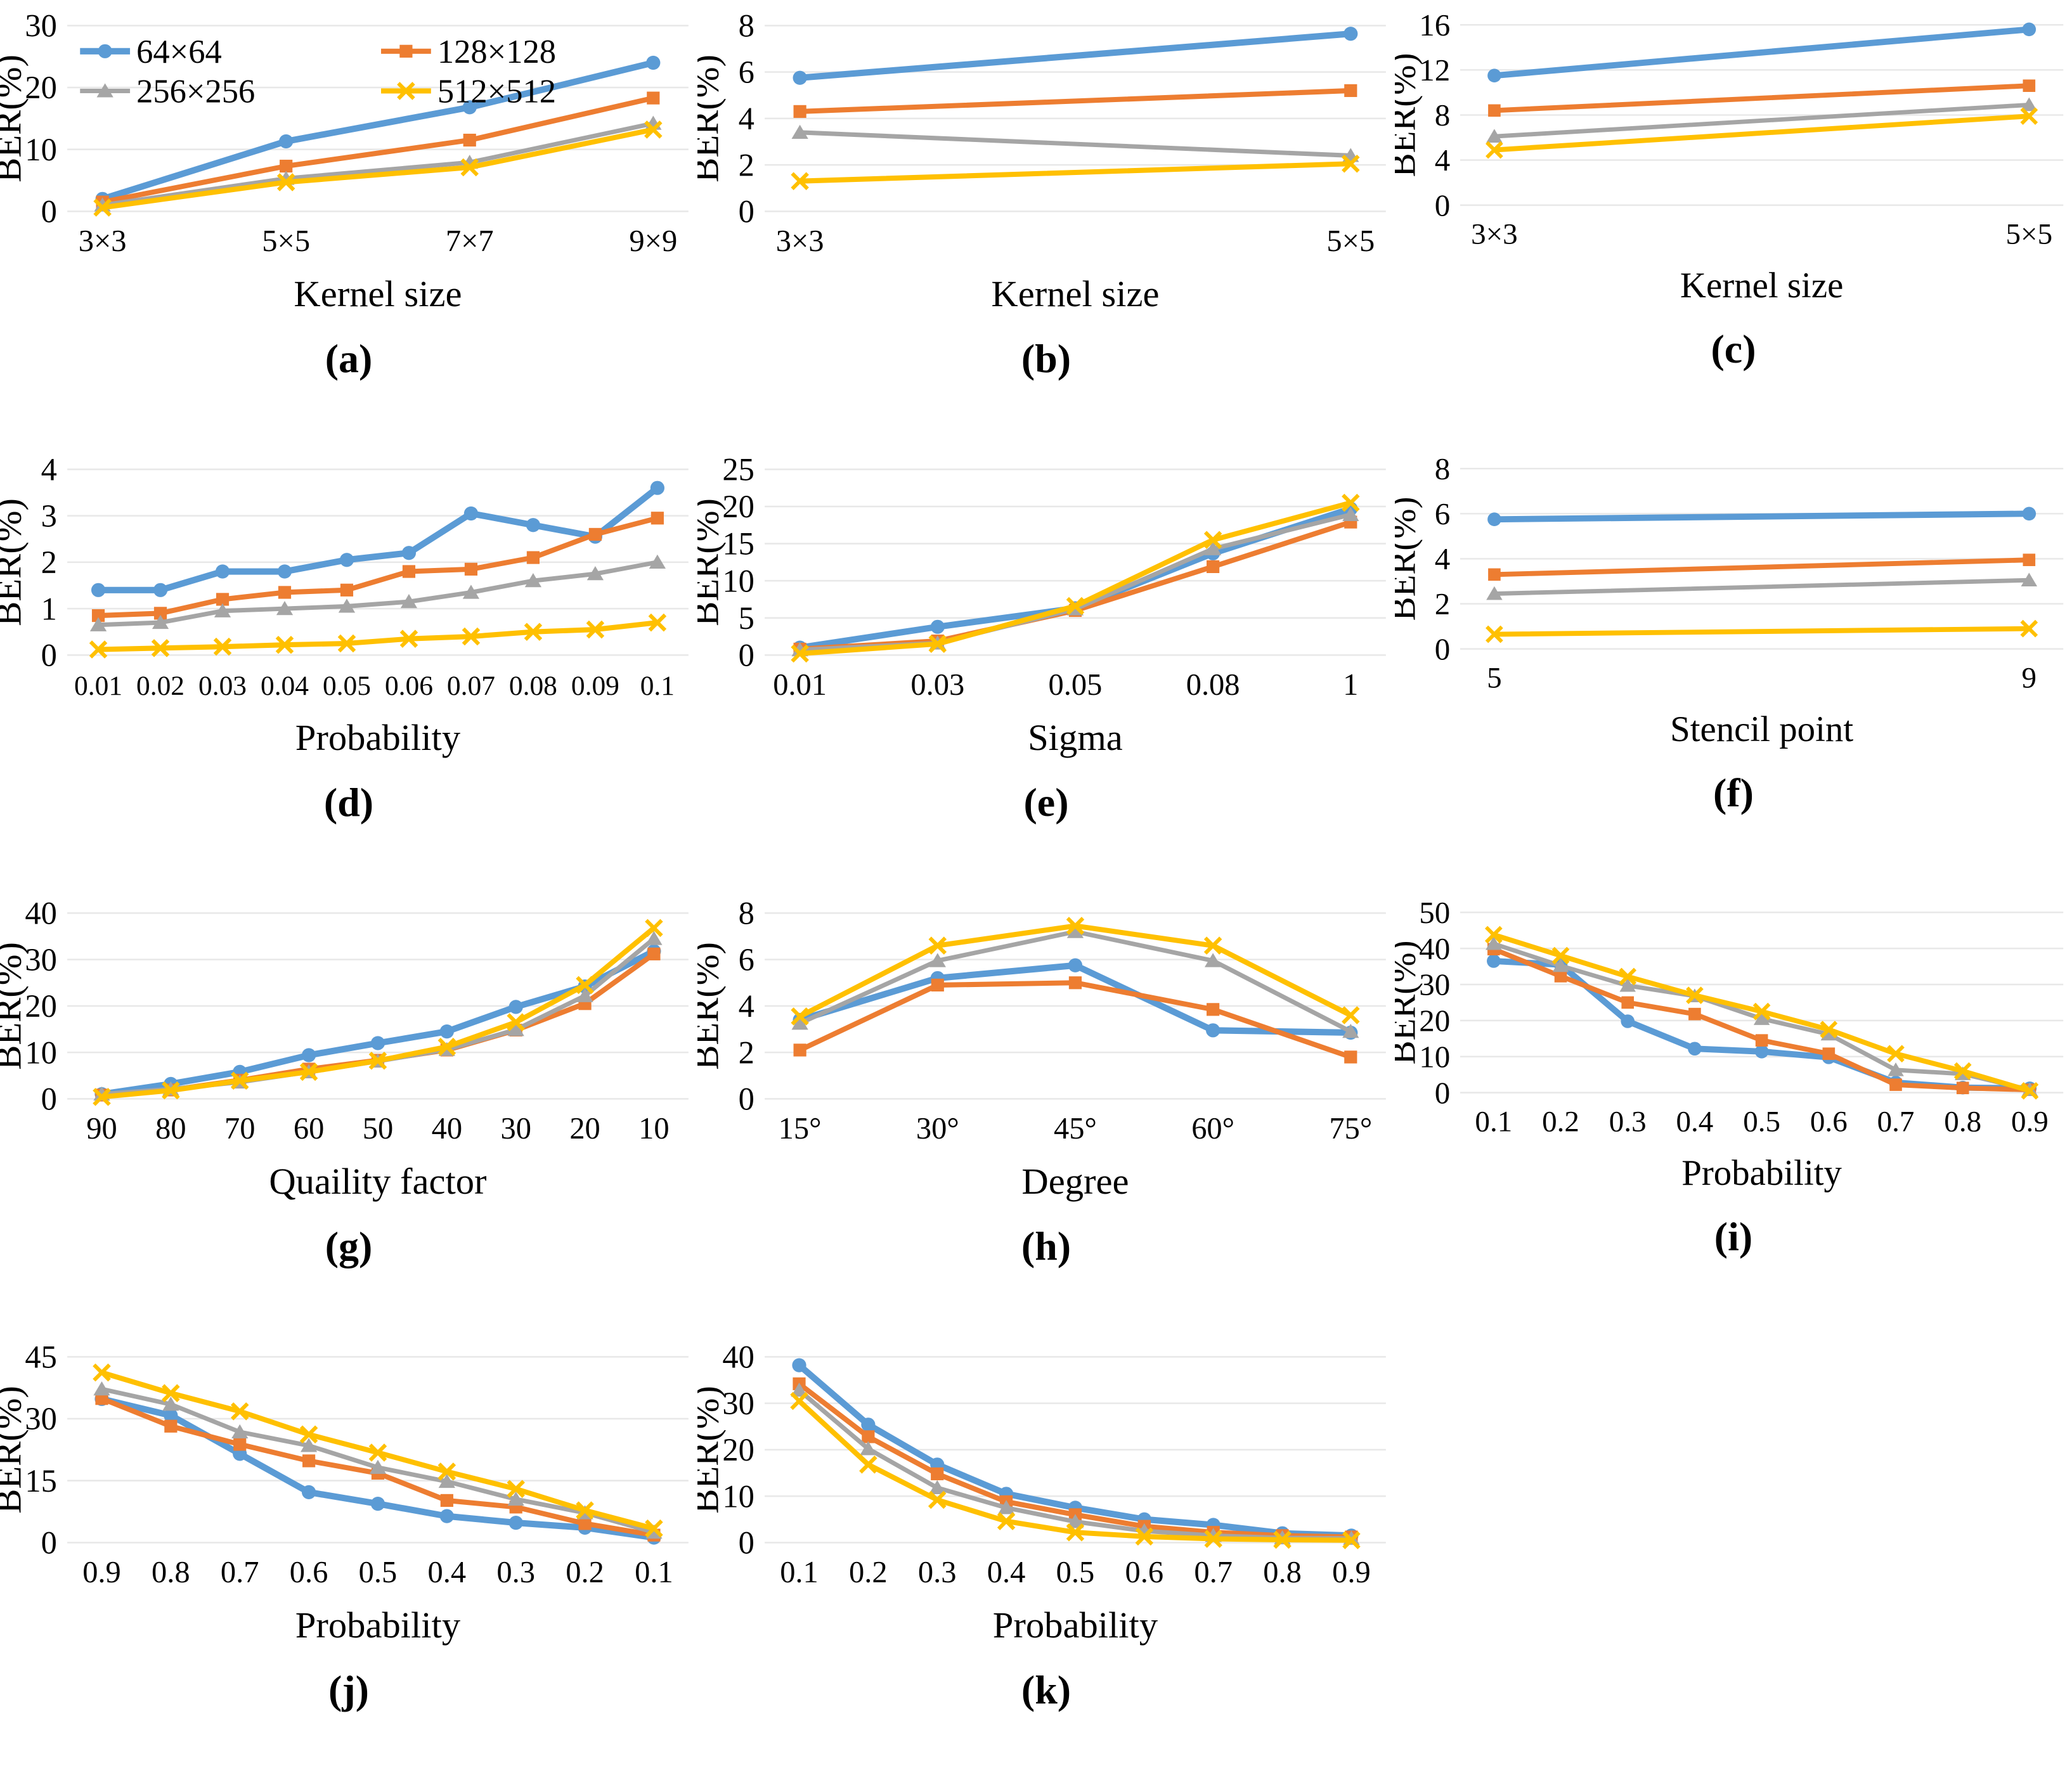  I want to click on svg-text: 15°, so click(800, 1129).